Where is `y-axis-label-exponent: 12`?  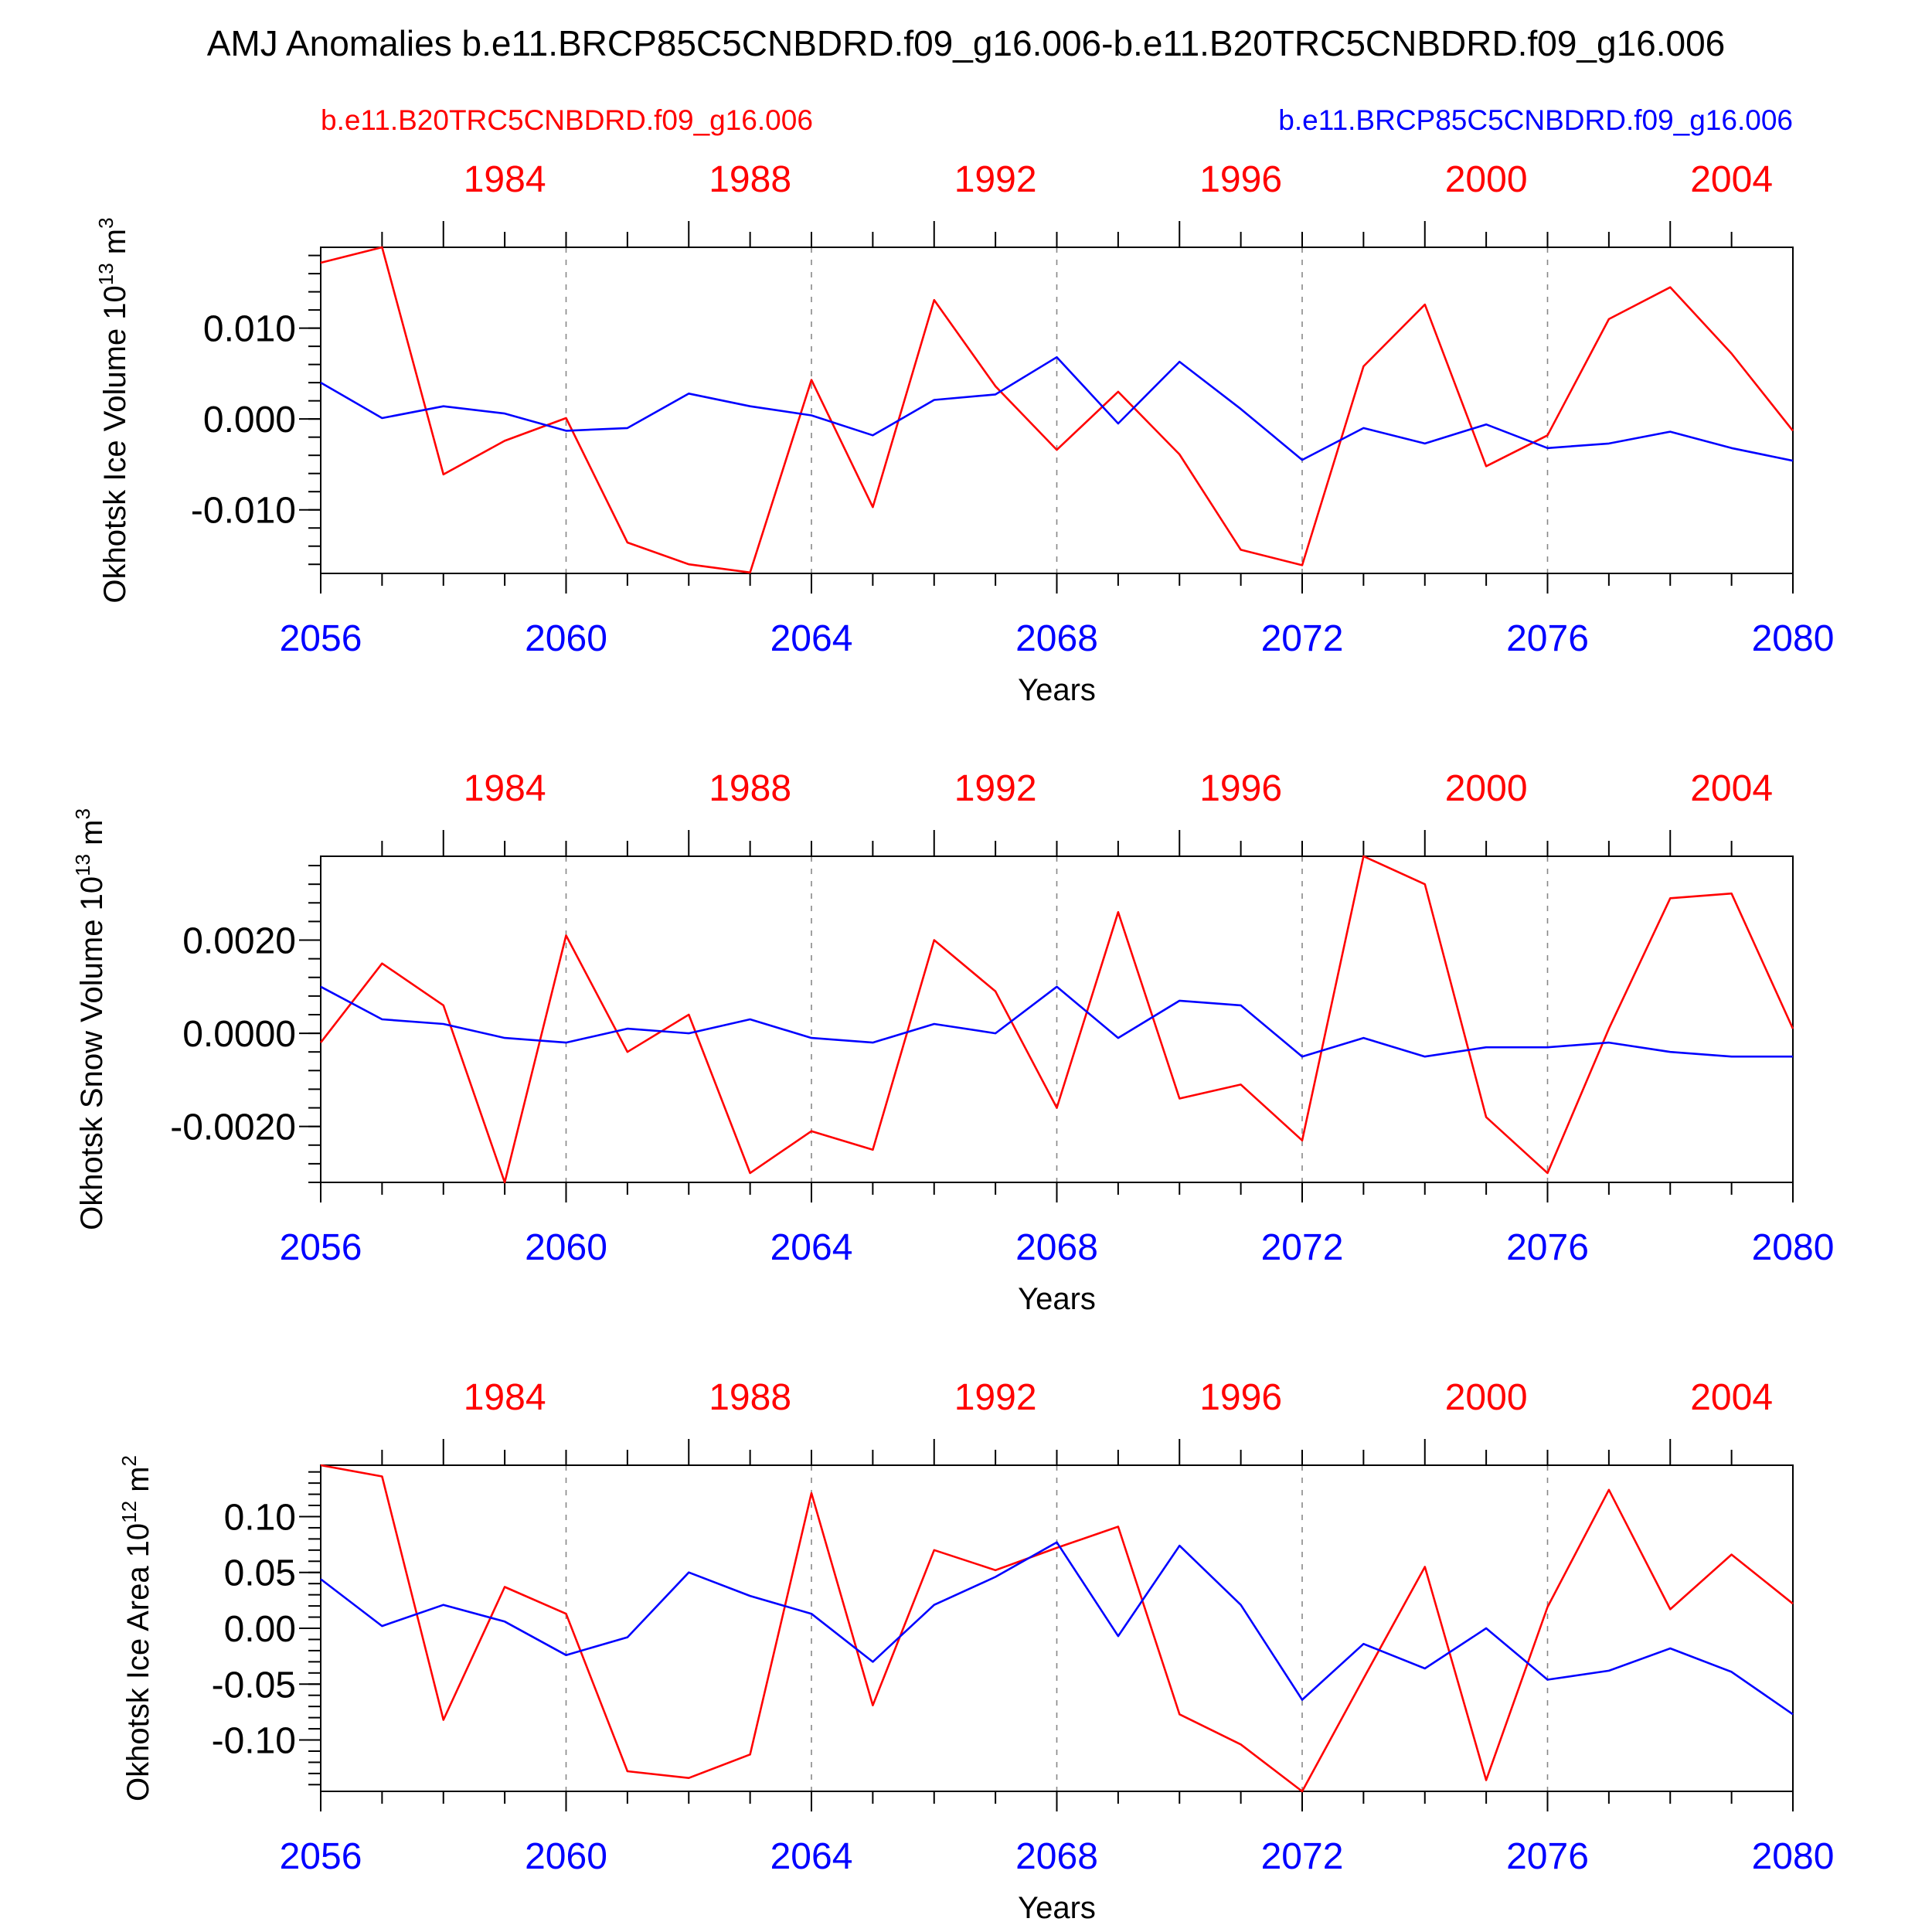
y-axis-label-exponent: 12 is located at coordinates (129, 1512).